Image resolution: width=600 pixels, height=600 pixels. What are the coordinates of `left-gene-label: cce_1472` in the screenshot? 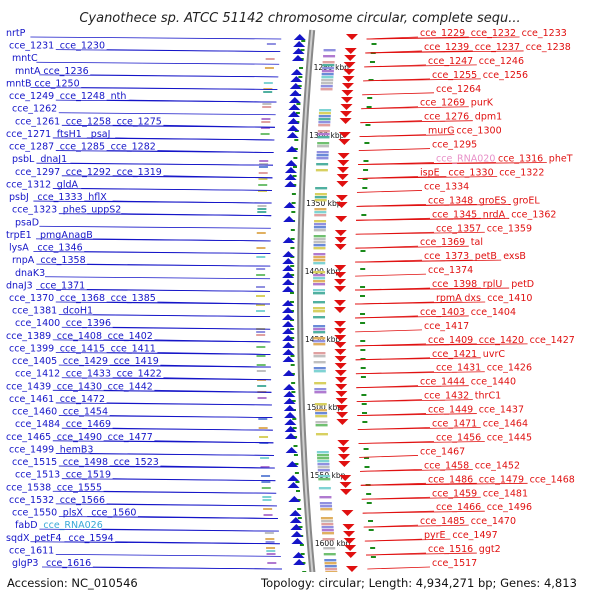 It's located at (82, 399).